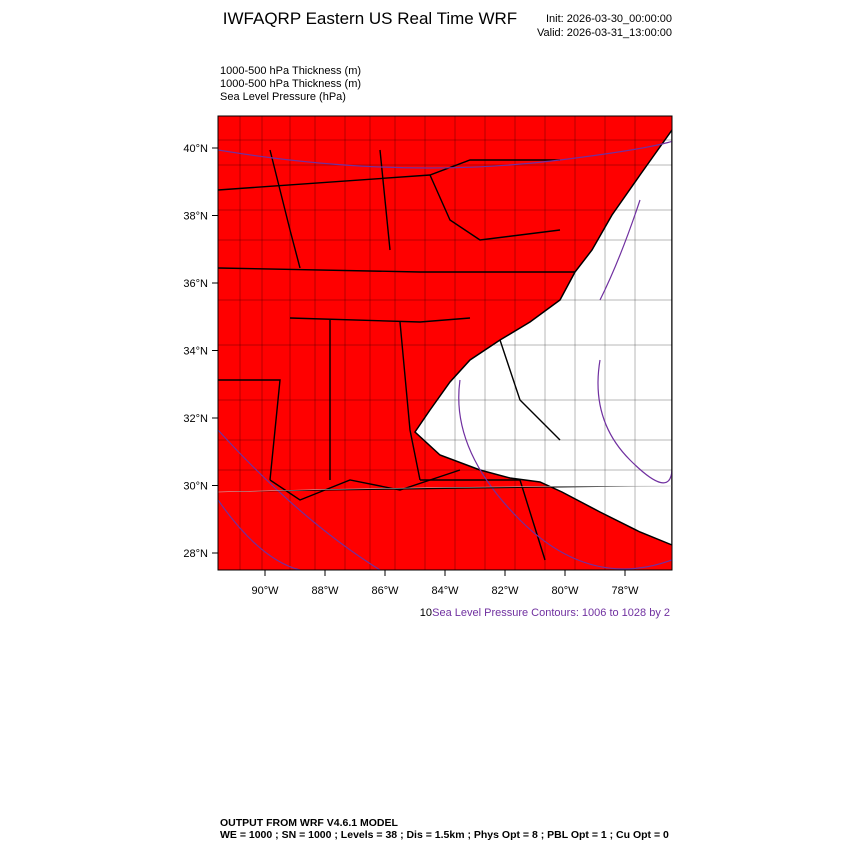 The height and width of the screenshot is (850, 850). I want to click on lat-label: 38°N, so click(195, 217).